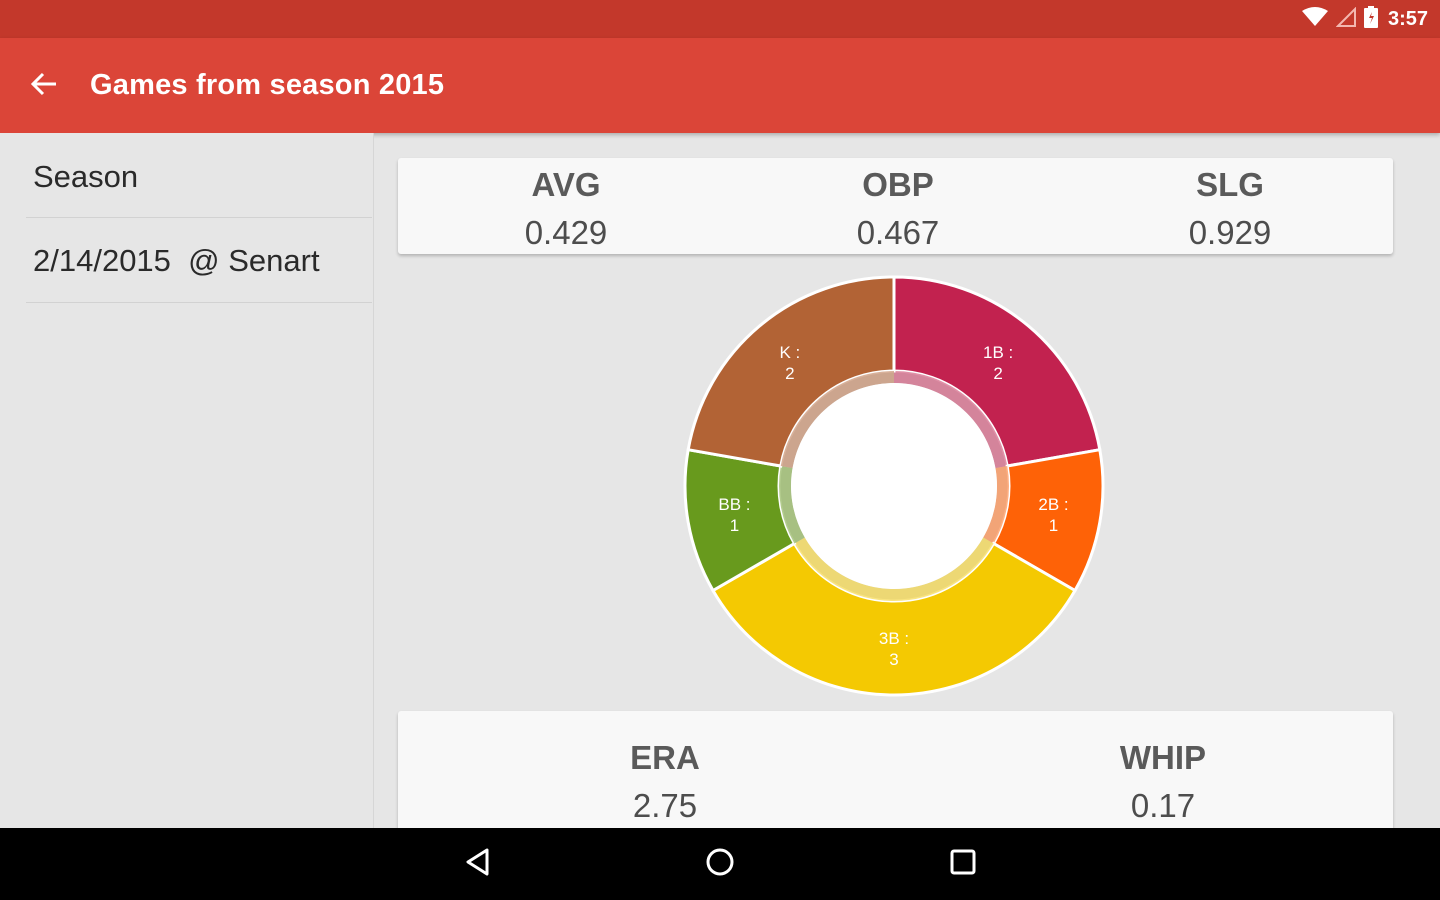  What do you see at coordinates (665, 805) in the screenshot?
I see `era-value: 2.75` at bounding box center [665, 805].